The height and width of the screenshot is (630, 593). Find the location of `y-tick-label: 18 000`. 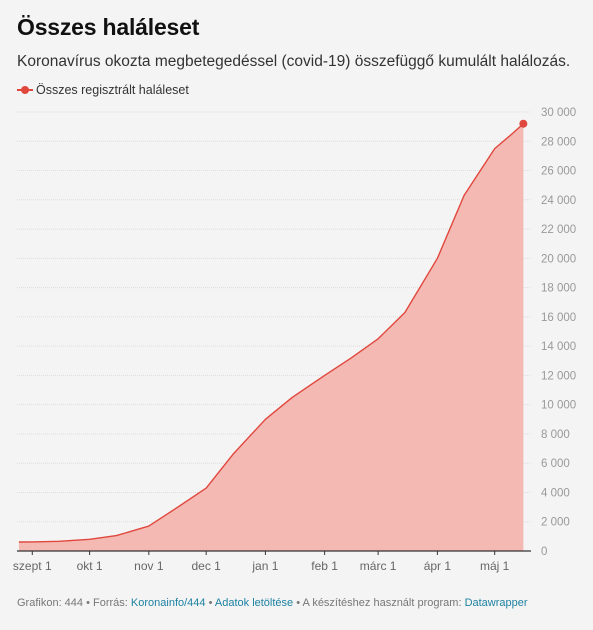

y-tick-label: 18 000 is located at coordinates (558, 289).